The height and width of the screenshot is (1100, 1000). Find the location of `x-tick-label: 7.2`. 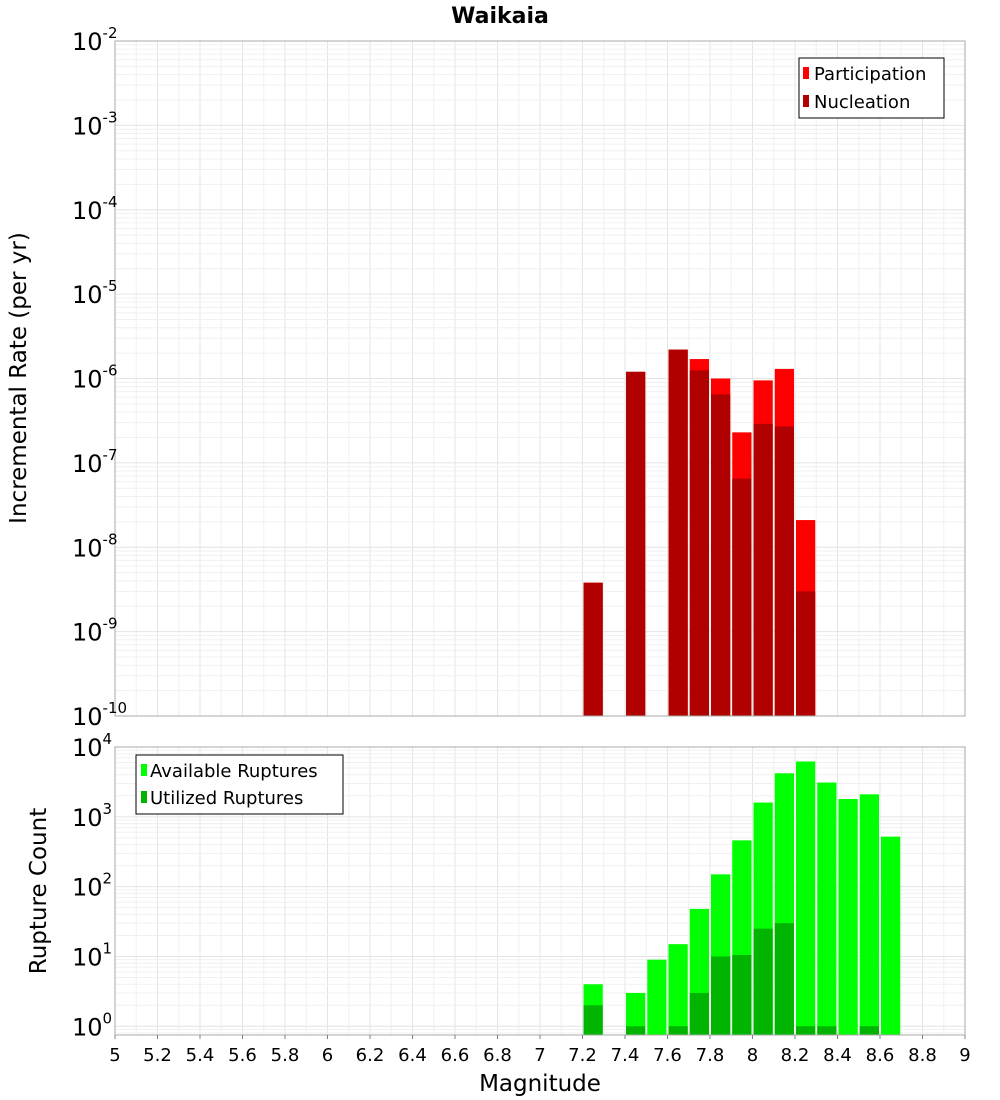

x-tick-label: 7.2 is located at coordinates (582, 1055).